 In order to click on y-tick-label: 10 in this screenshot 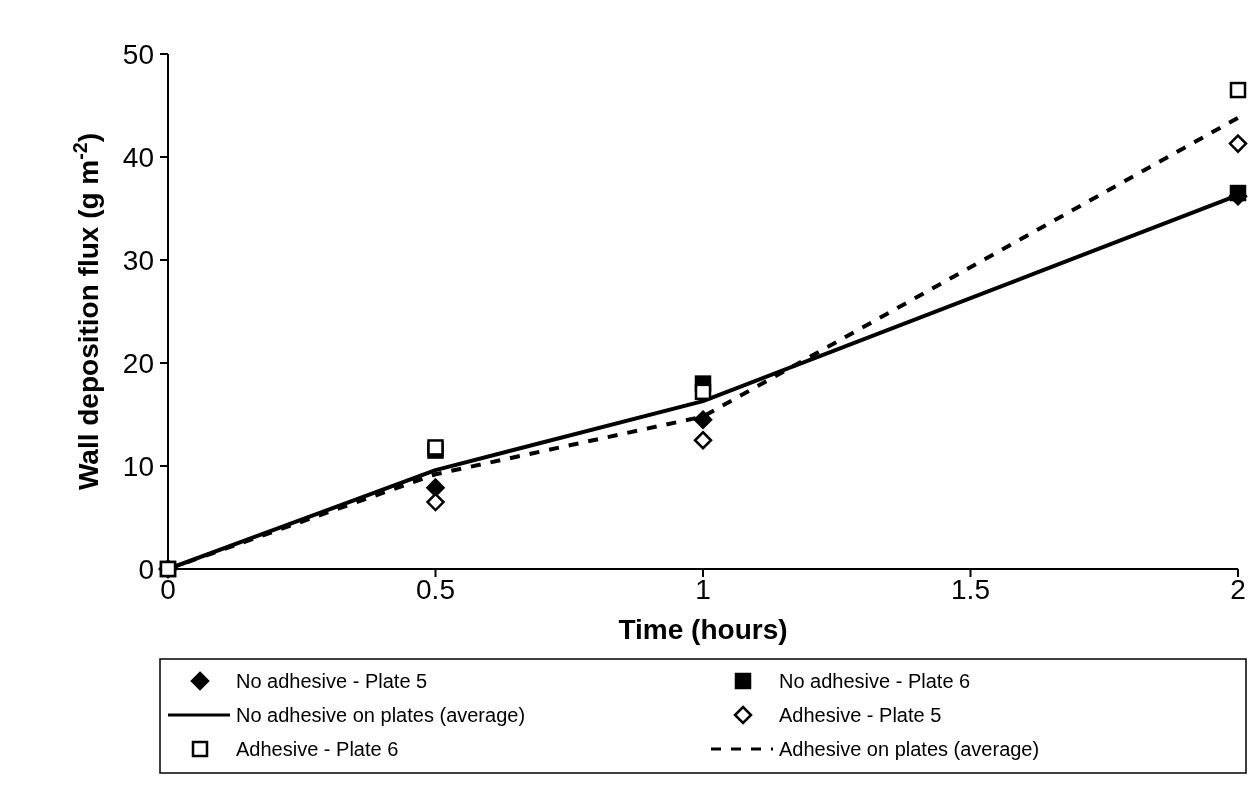, I will do `click(138, 466)`.